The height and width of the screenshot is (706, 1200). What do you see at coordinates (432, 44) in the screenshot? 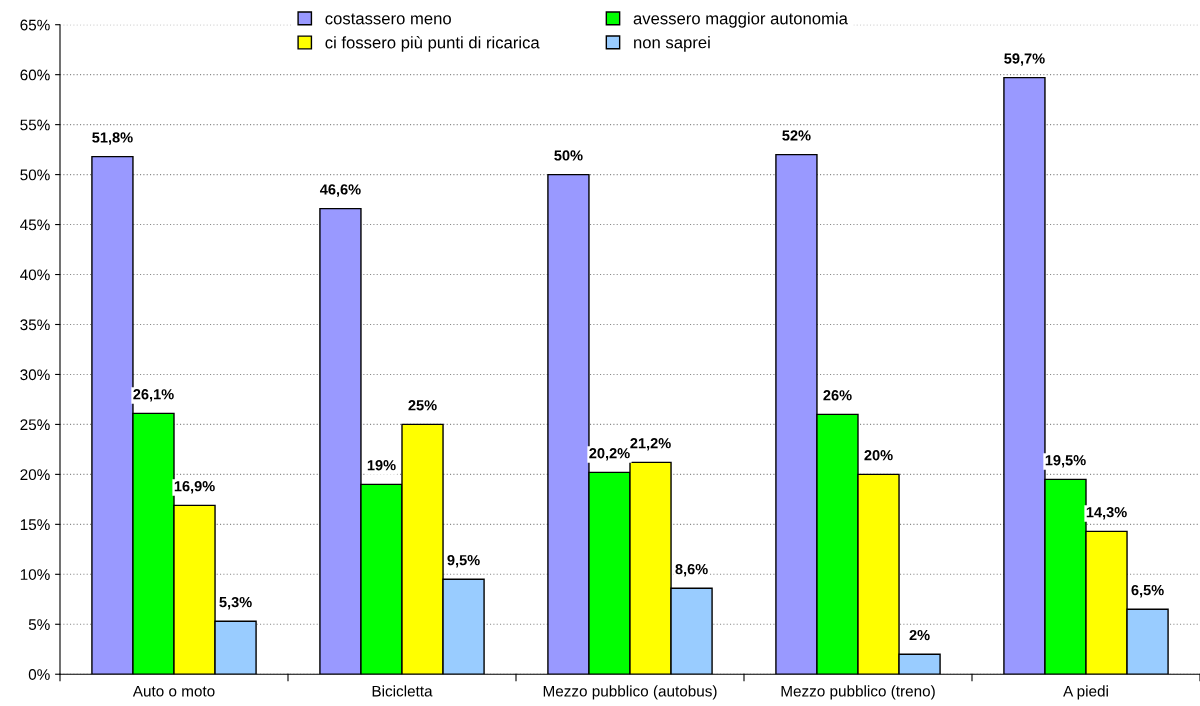
I see `legend-label: ci fossero più punti di ricarica` at bounding box center [432, 44].